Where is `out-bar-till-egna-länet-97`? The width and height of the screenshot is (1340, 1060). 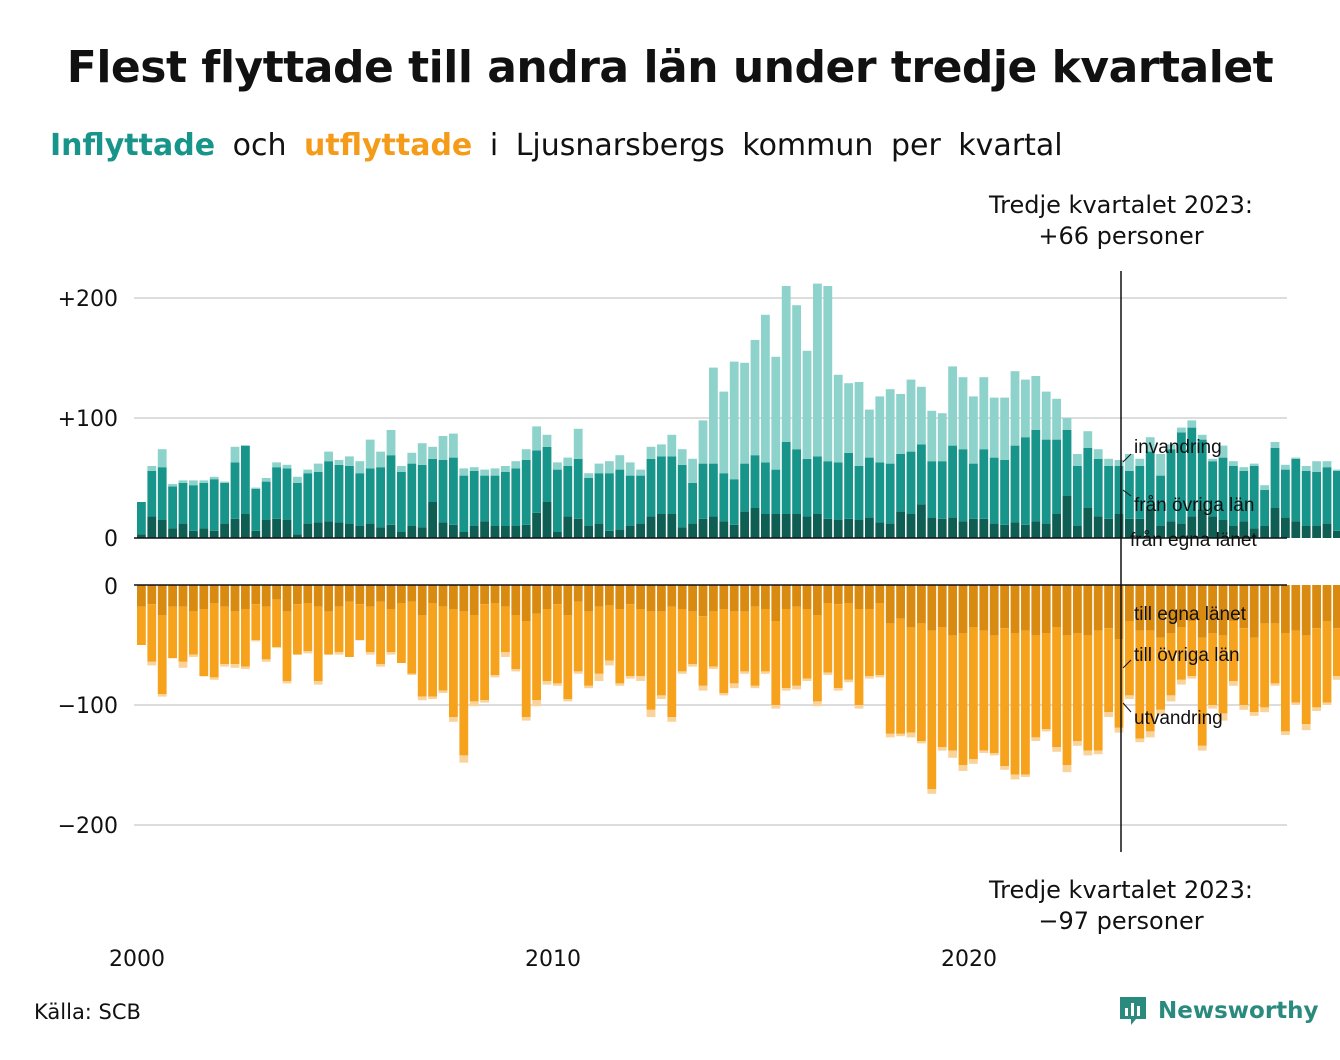 out-bar-till-egna-länet-97 is located at coordinates (1150, 608).